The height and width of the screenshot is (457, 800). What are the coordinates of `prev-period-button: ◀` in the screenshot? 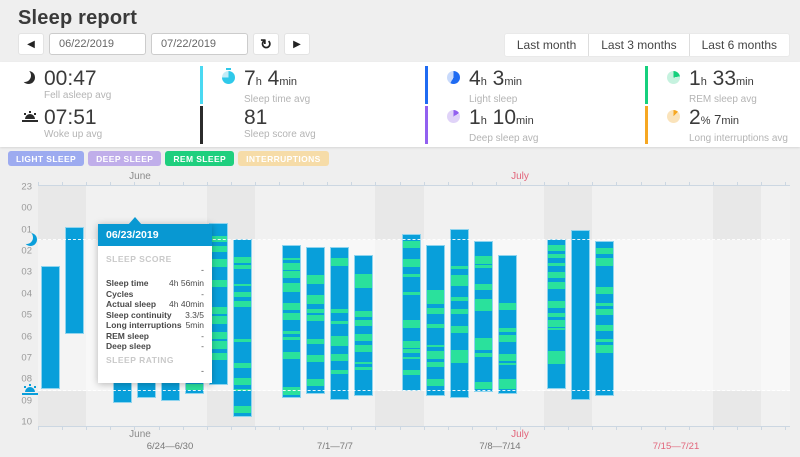 It's located at (31, 44).